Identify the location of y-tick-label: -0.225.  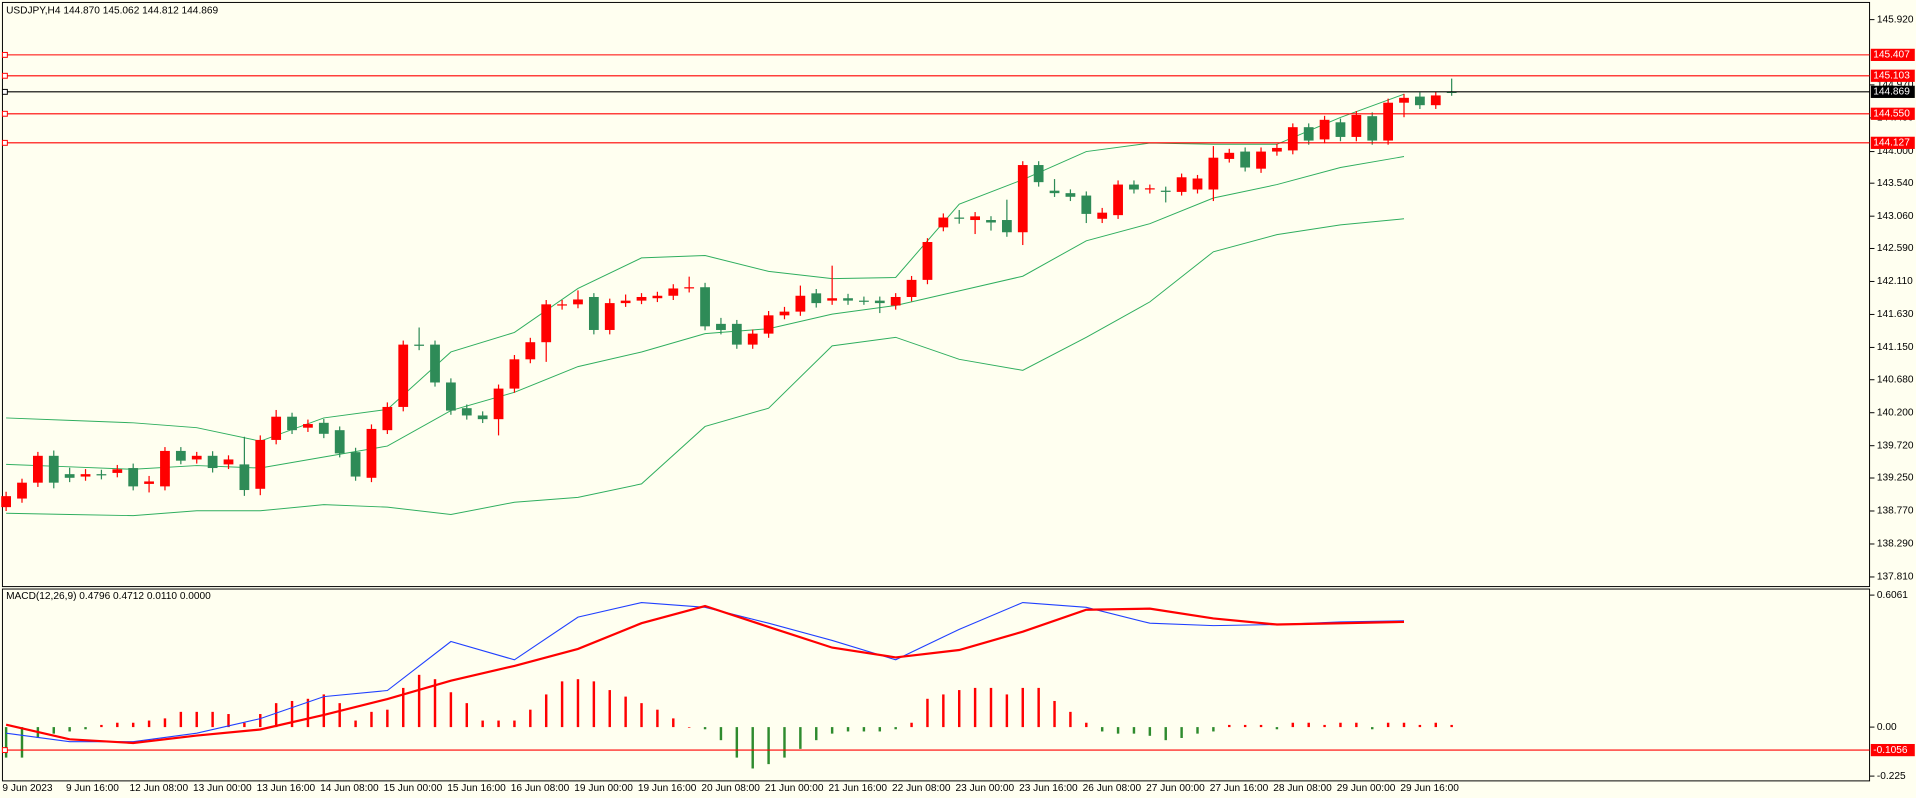
(1891, 776).